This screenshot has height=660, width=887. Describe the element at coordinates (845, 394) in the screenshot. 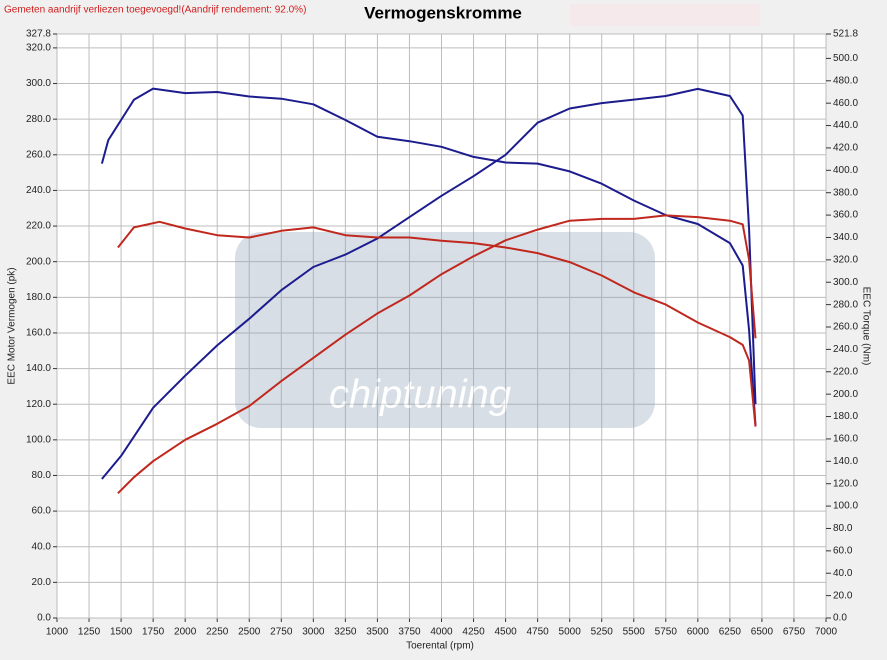

I see `y2-tick-label: 200.0` at that location.